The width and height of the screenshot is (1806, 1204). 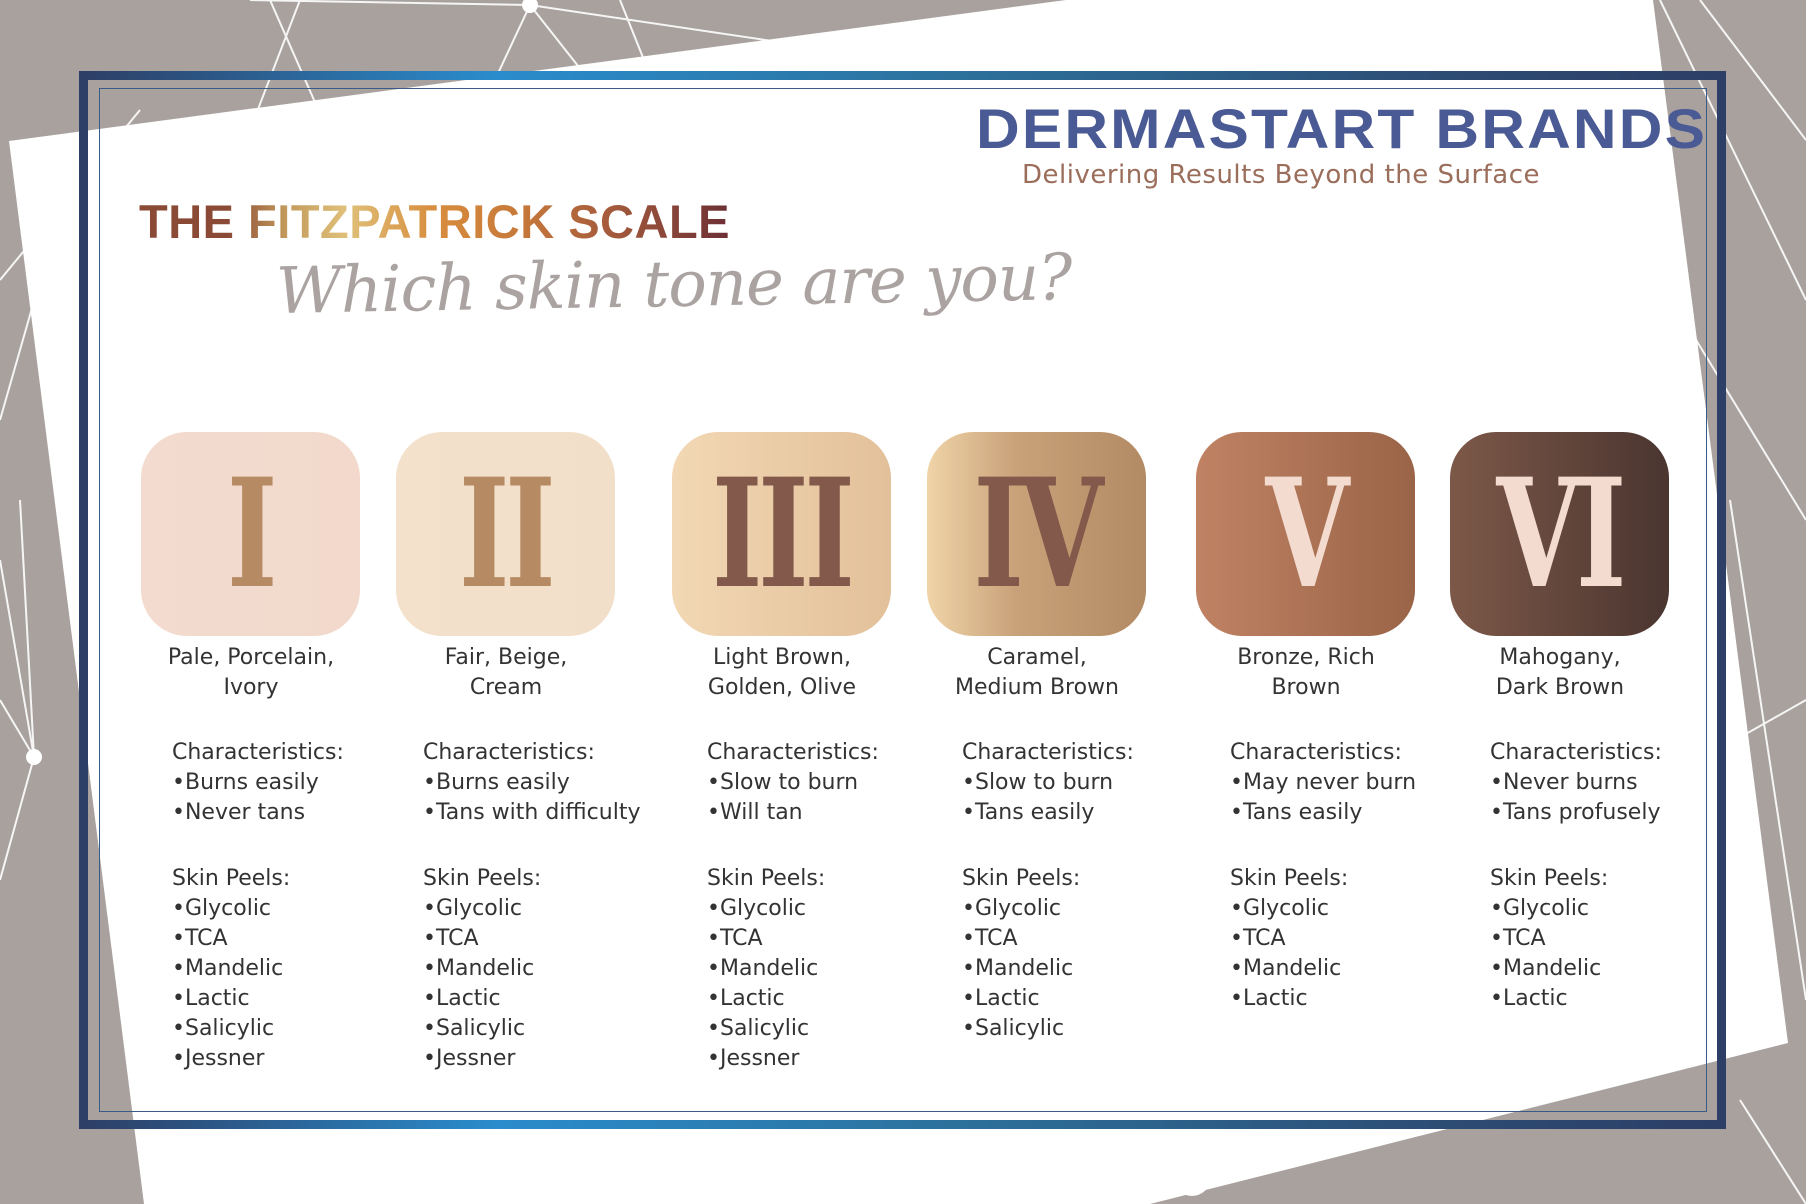 What do you see at coordinates (1560, 673) in the screenshot?
I see `skin-tone-label: Mahogany, Dark Brown` at bounding box center [1560, 673].